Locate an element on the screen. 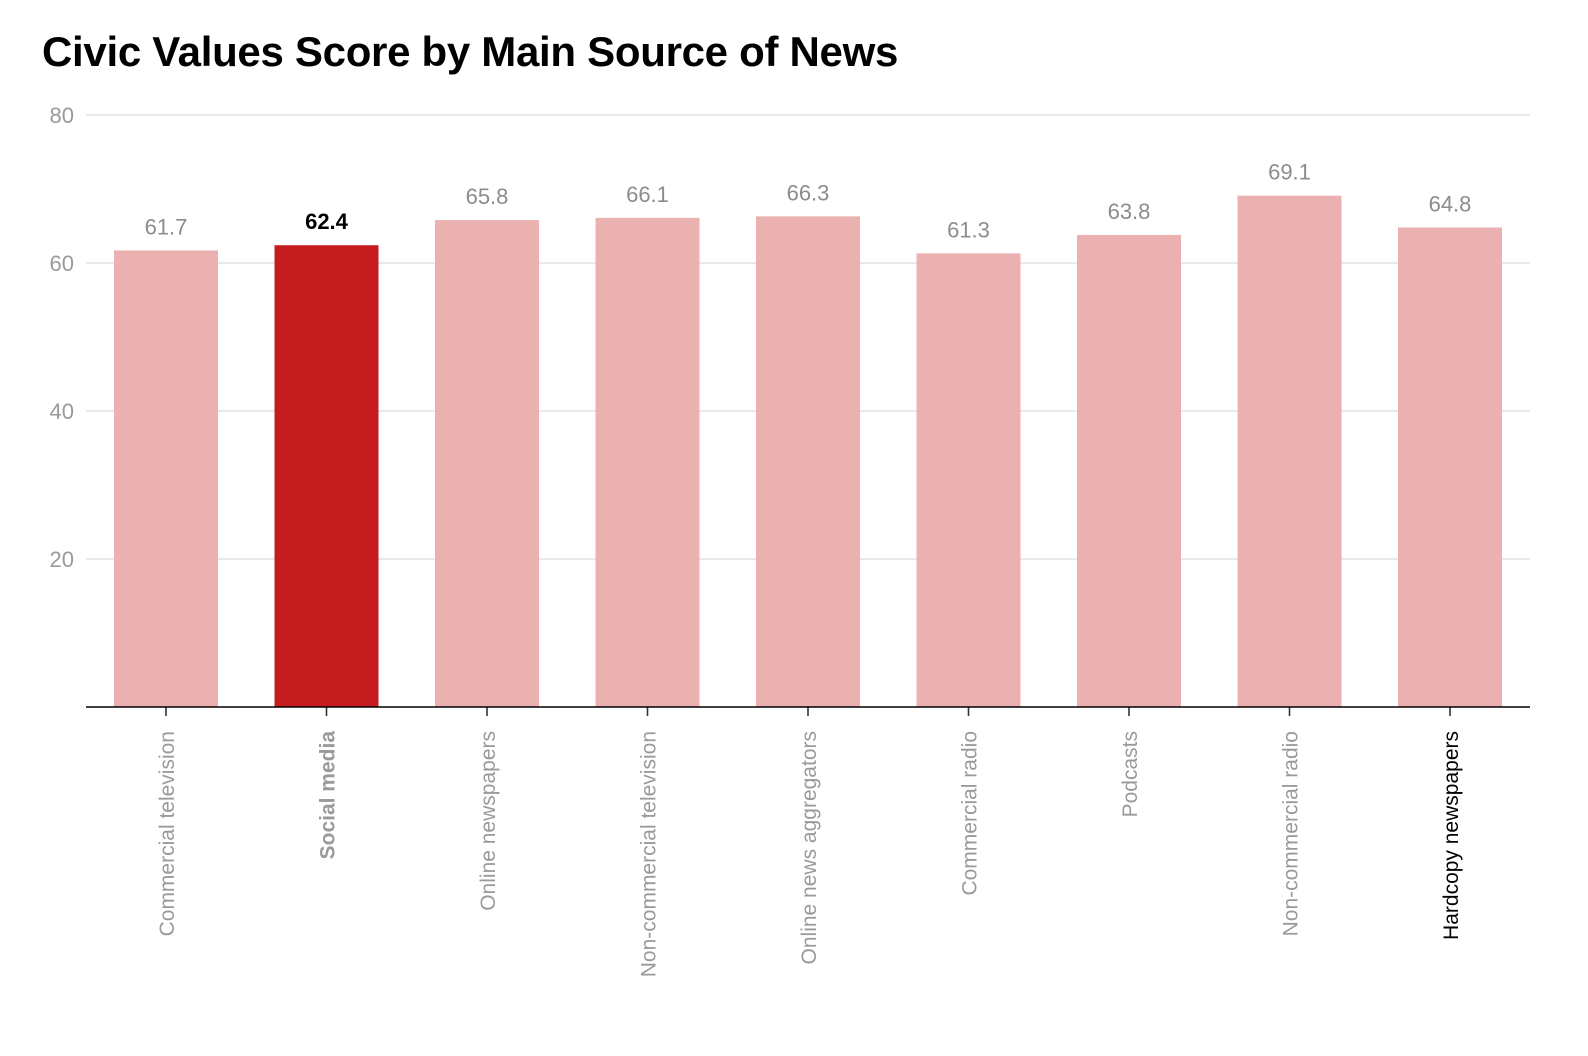 The image size is (1588, 1056). category-label-online-newspapers: Online newspapers is located at coordinates (488, 821).